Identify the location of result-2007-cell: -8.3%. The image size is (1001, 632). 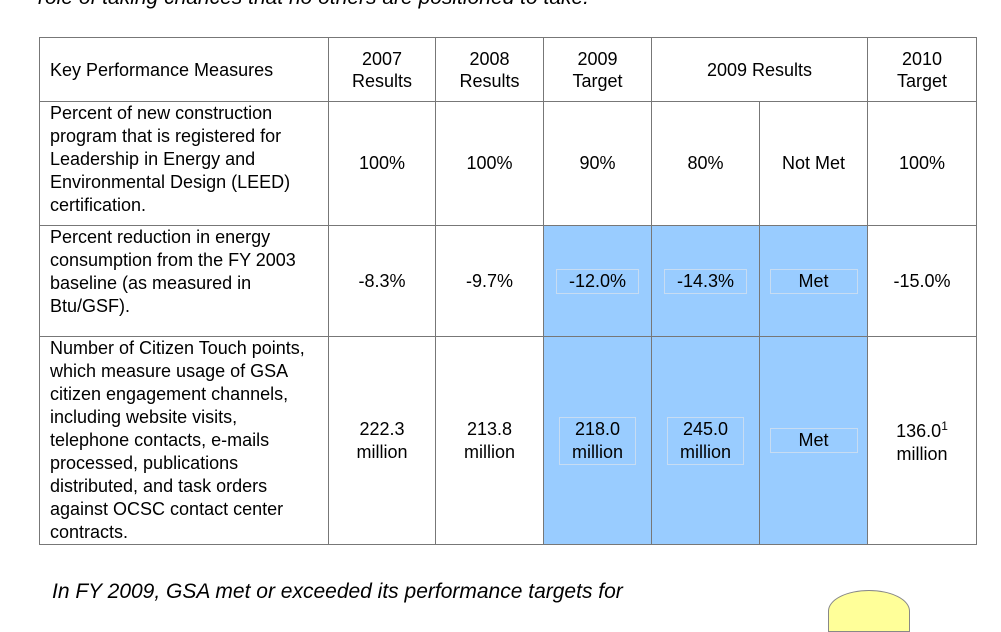
(382, 281).